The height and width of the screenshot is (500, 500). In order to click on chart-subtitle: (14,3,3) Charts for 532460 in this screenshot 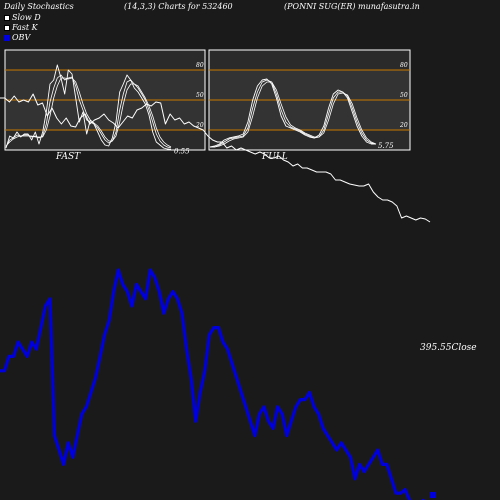, I will do `click(178, 6)`.